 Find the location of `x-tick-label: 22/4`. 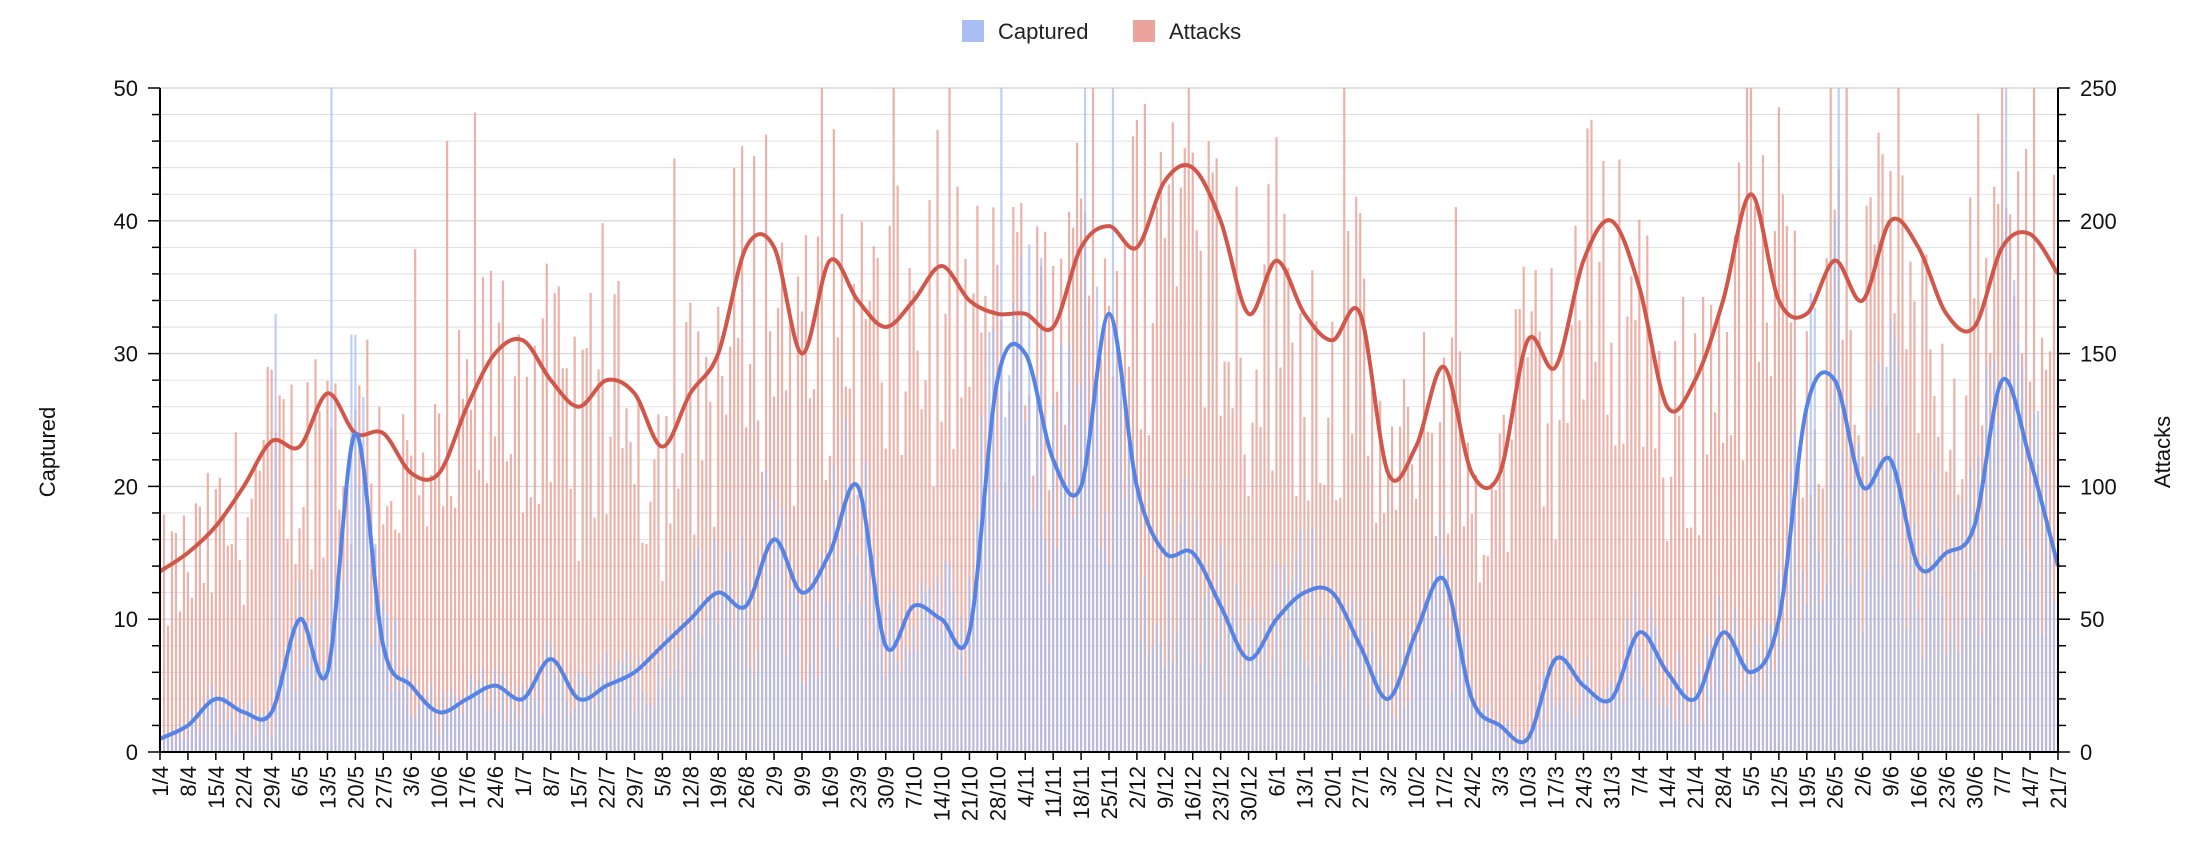

x-tick-label: 22/4 is located at coordinates (244, 787).